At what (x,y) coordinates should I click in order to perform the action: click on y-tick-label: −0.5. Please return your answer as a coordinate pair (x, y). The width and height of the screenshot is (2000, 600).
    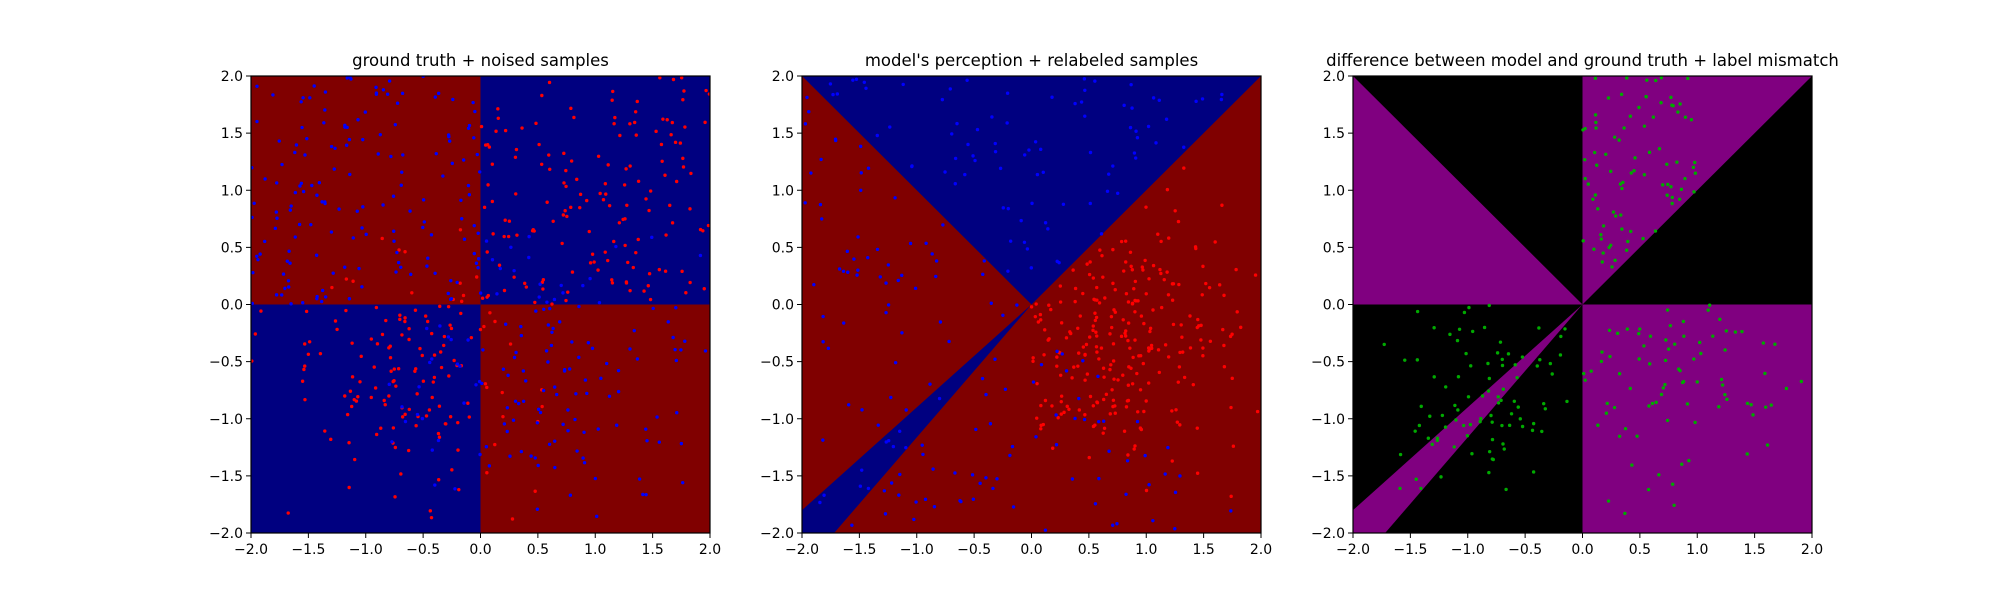
    Looking at the image, I should click on (1328, 363).